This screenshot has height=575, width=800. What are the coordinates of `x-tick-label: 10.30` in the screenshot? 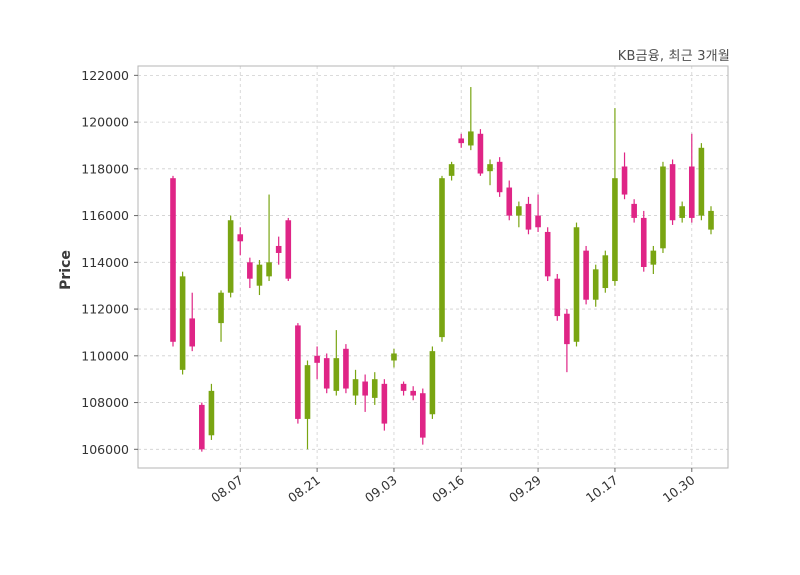 It's located at (679, 488).